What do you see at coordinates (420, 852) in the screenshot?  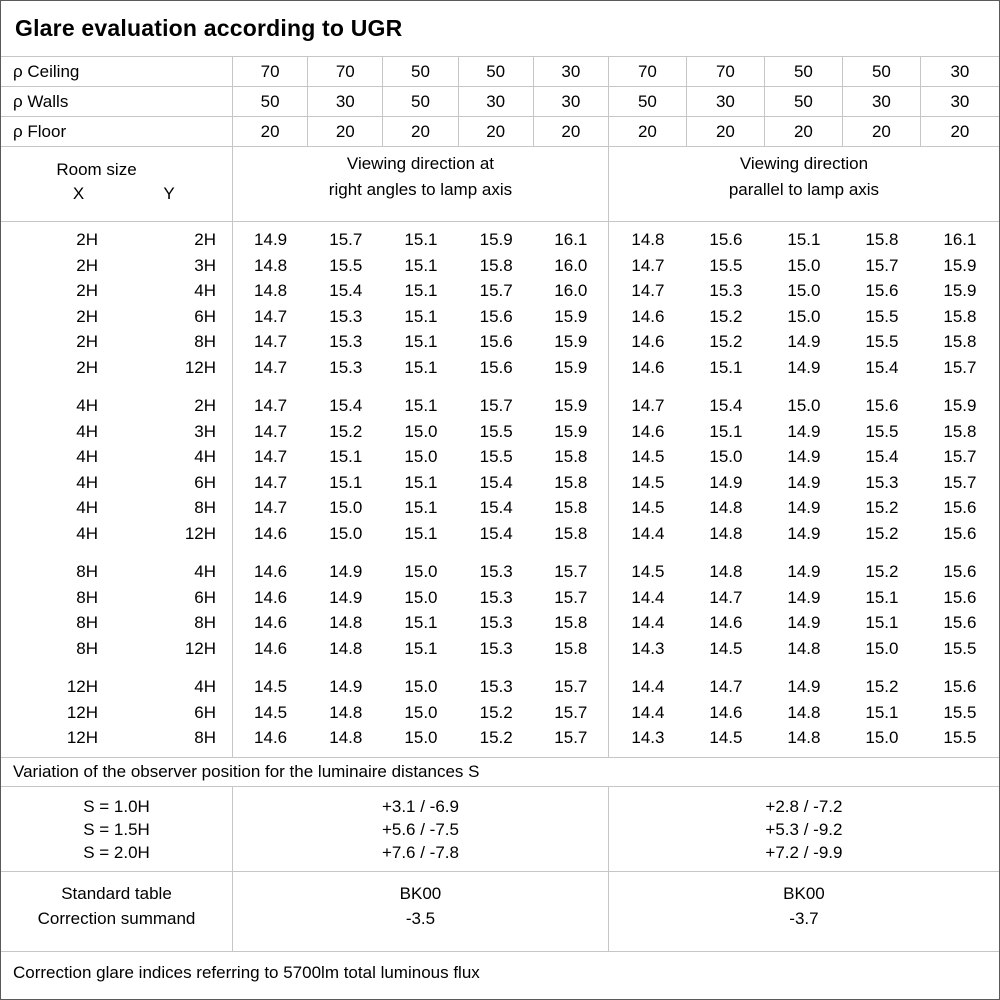 I see `svar-right-angles-value: +7.6 / -7.8` at bounding box center [420, 852].